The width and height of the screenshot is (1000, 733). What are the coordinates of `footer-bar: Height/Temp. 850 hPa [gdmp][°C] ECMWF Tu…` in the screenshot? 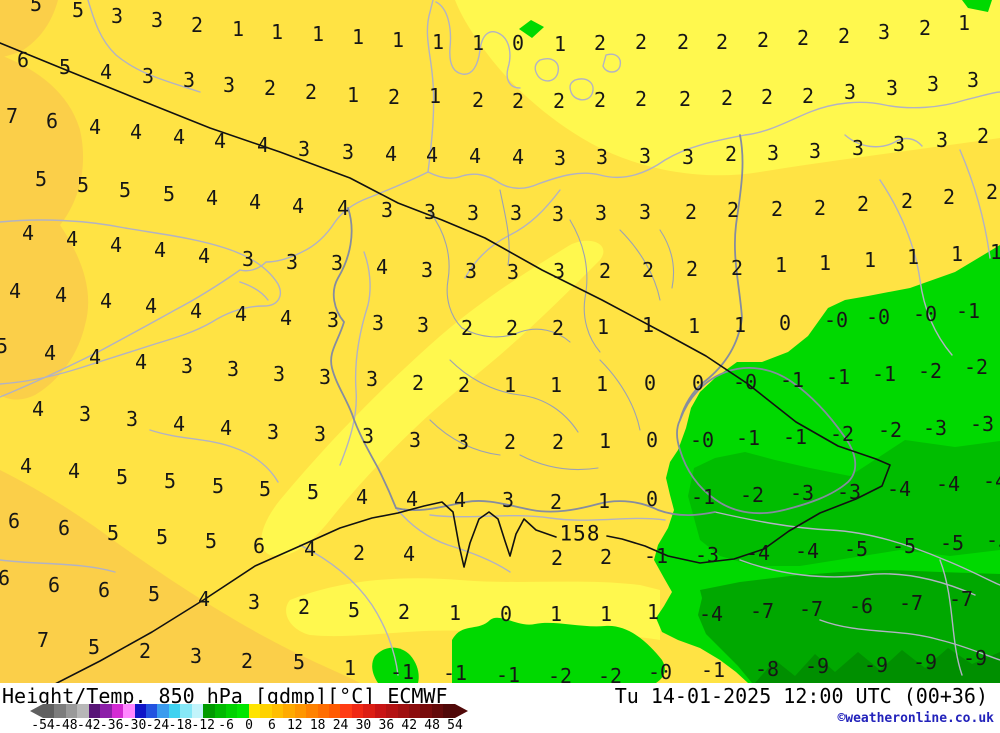 It's located at (500, 708).